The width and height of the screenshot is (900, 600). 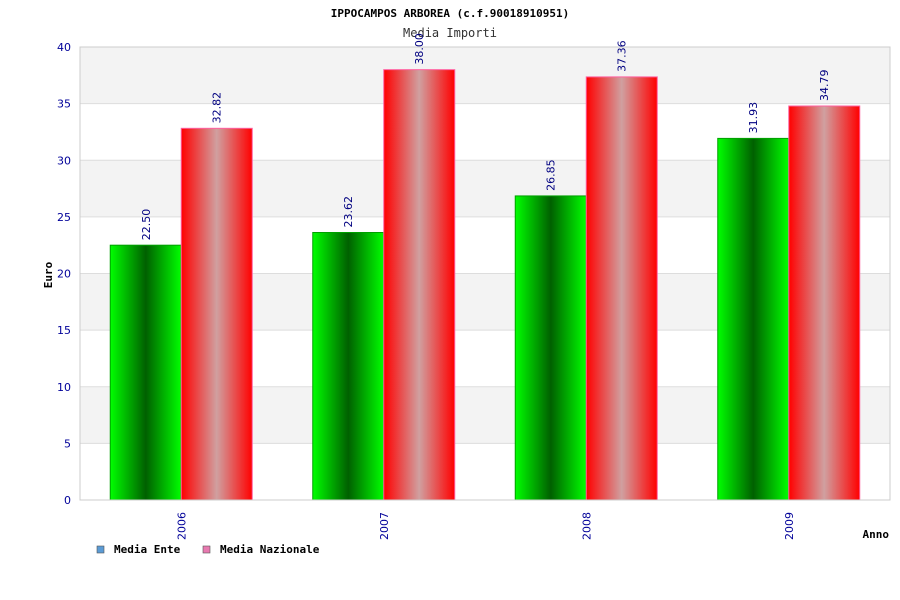 What do you see at coordinates (551, 175) in the screenshot?
I see `bar-value-label: 26.85` at bounding box center [551, 175].